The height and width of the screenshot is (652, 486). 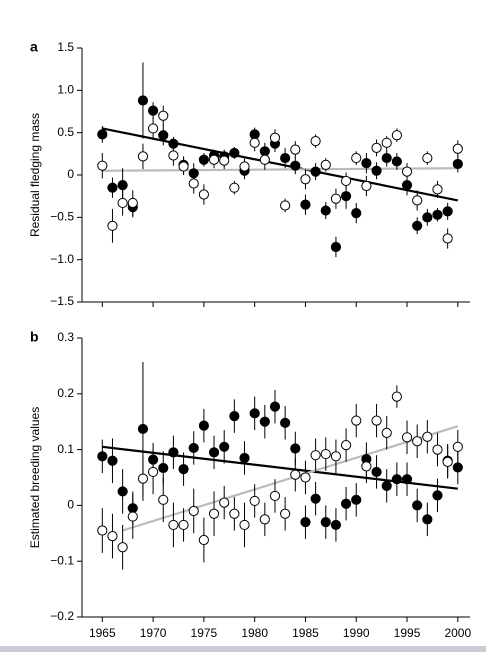 What do you see at coordinates (254, 633) in the screenshot?
I see `x-tick-label: 1980` at bounding box center [254, 633].